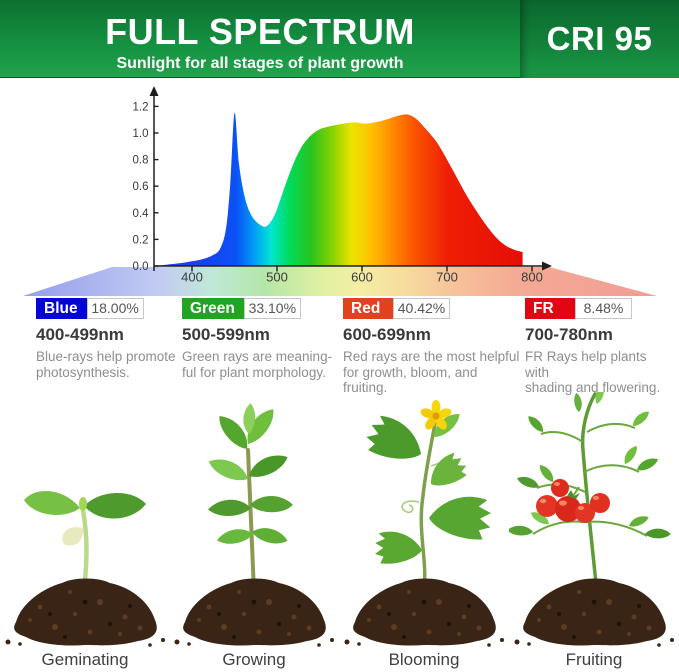 Image resolution: width=679 pixels, height=672 pixels. What do you see at coordinates (603, 308) in the screenshot?
I see `band-percent: 8.48%` at bounding box center [603, 308].